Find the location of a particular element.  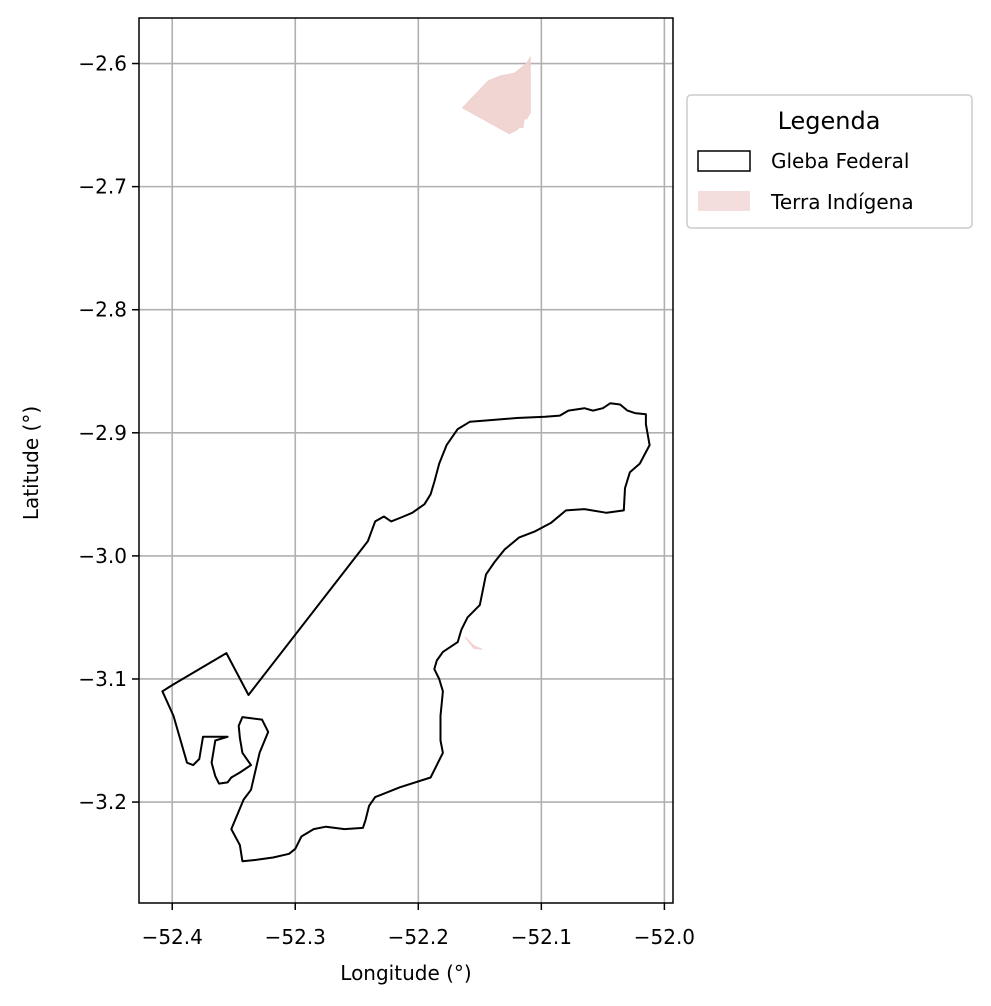

x-axis-ticks: −52.4 −52.3 −52.2 −52.1 −52.0 is located at coordinates (418, 926).